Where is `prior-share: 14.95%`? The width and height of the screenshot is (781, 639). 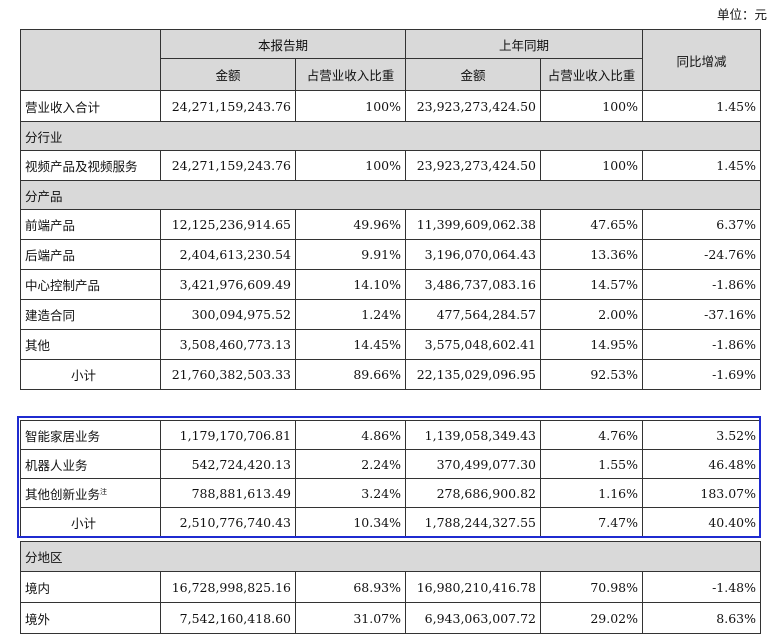
prior-share: 14.95% is located at coordinates (591, 344).